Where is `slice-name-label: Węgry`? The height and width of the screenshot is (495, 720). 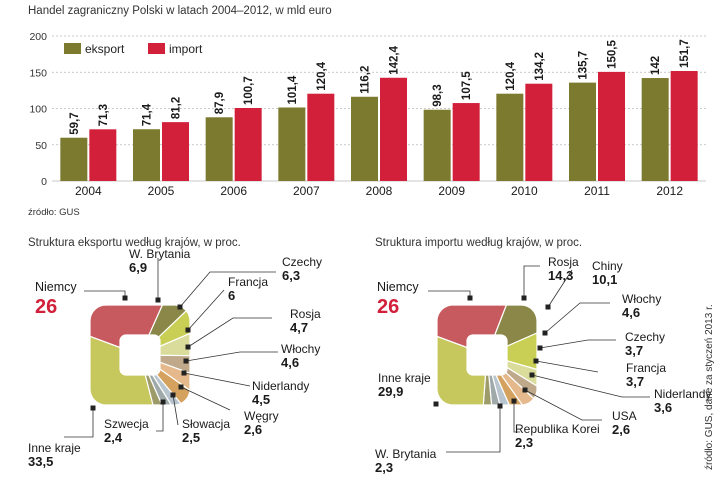 slice-name-label: Węgry is located at coordinates (261, 416).